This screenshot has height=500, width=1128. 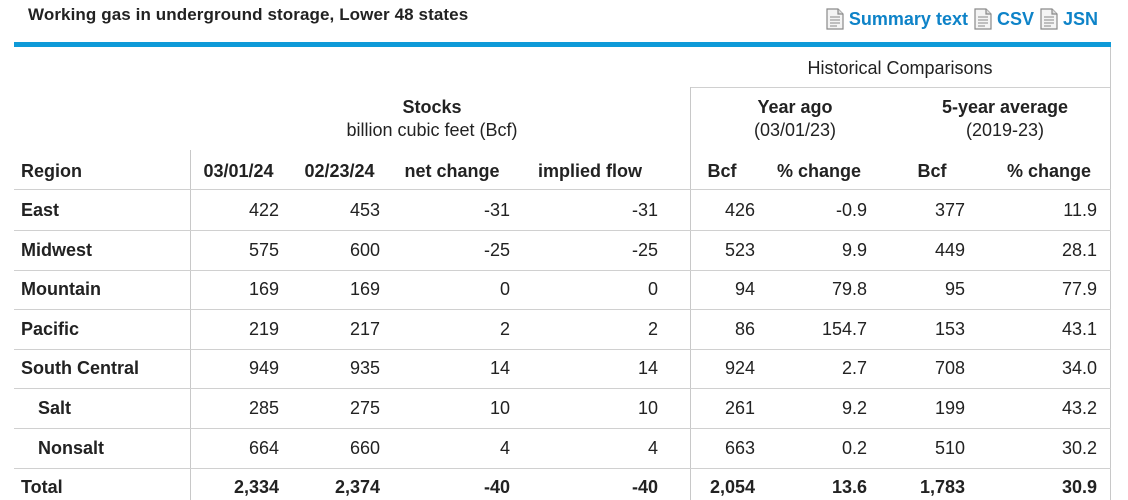 I want to click on table-cell: 261, so click(x=739, y=408).